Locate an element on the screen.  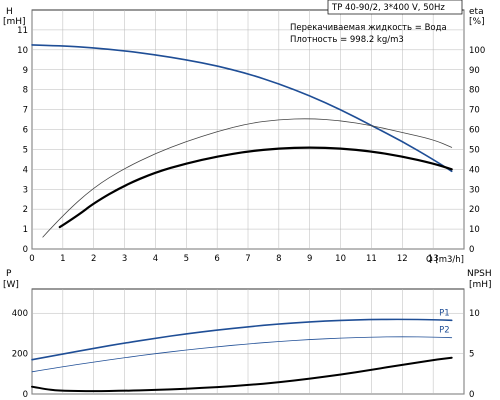
x-tick-label: 7 is located at coordinates (247, 259).